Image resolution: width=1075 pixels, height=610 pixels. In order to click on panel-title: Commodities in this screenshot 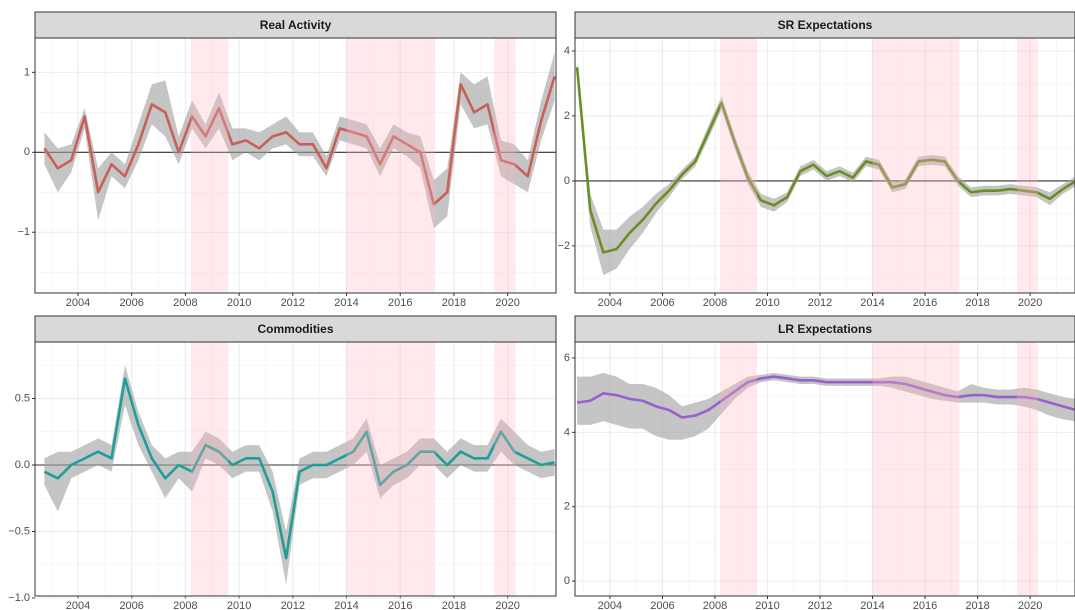, I will do `click(295, 329)`.